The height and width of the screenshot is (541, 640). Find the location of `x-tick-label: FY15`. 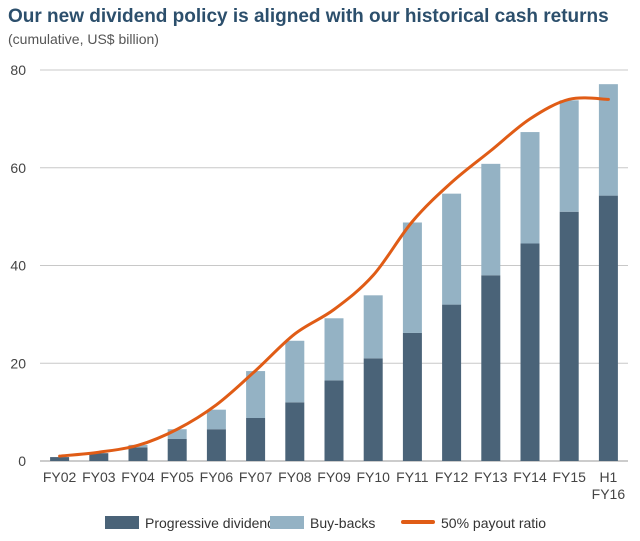

x-tick-label: FY15 is located at coordinates (569, 477).